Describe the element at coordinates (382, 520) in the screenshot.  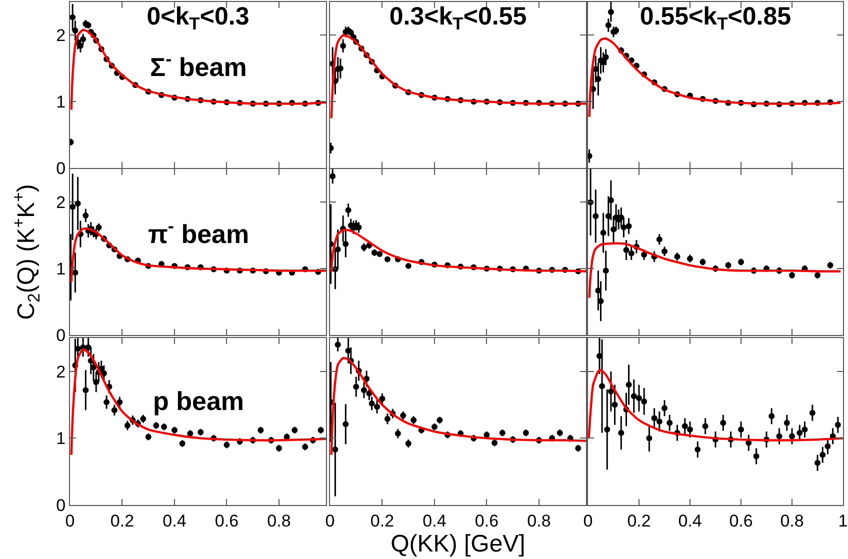
I see `x-tick-label: 0.2` at that location.